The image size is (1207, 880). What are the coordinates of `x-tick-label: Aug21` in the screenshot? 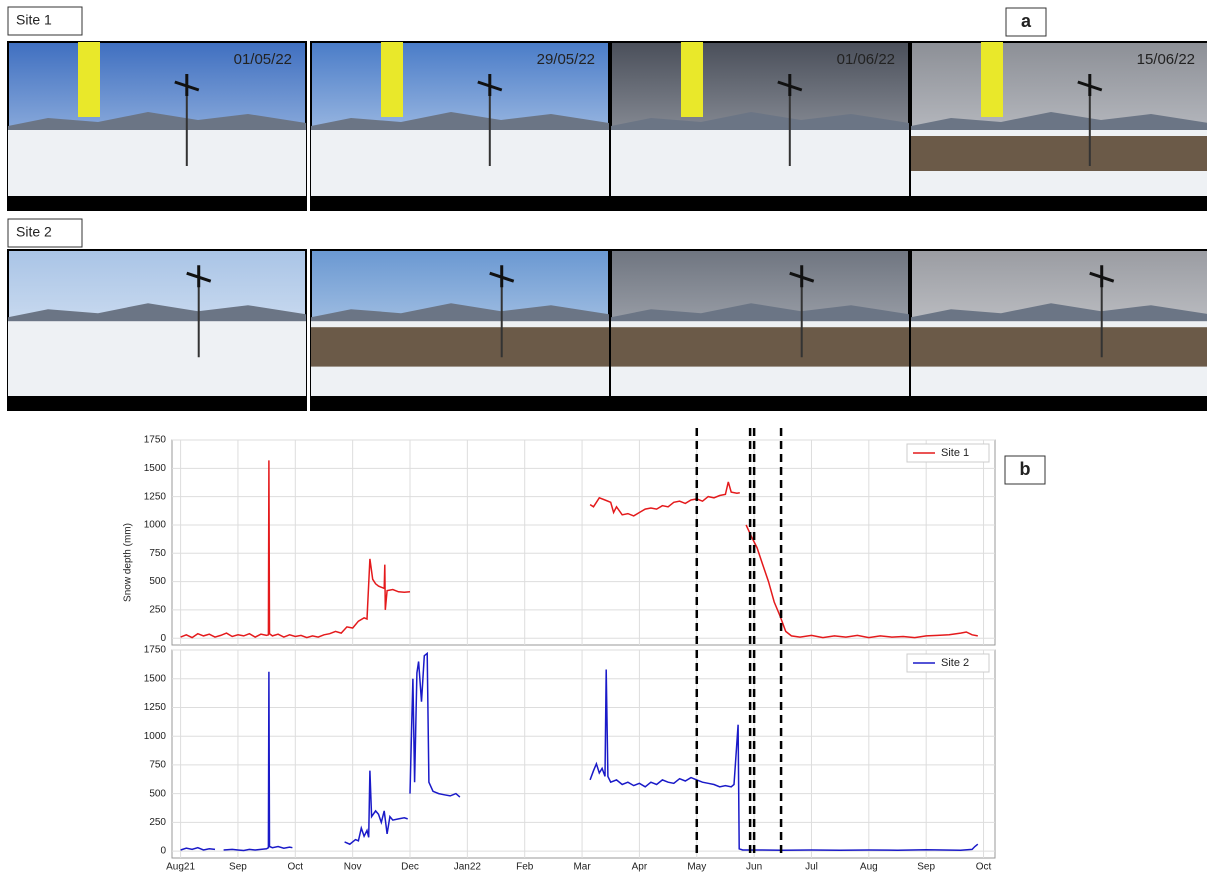 It's located at (180, 867).